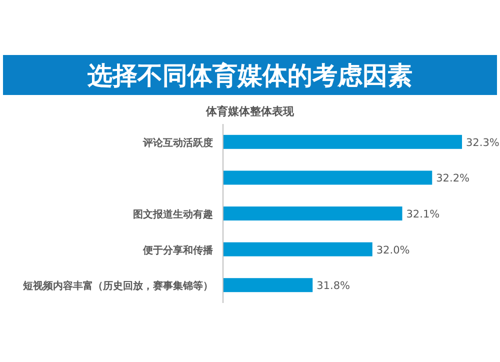 This screenshot has width=500, height=362. I want to click on chart-title: 选择不同体育媒体的考虑因素, so click(249, 75).